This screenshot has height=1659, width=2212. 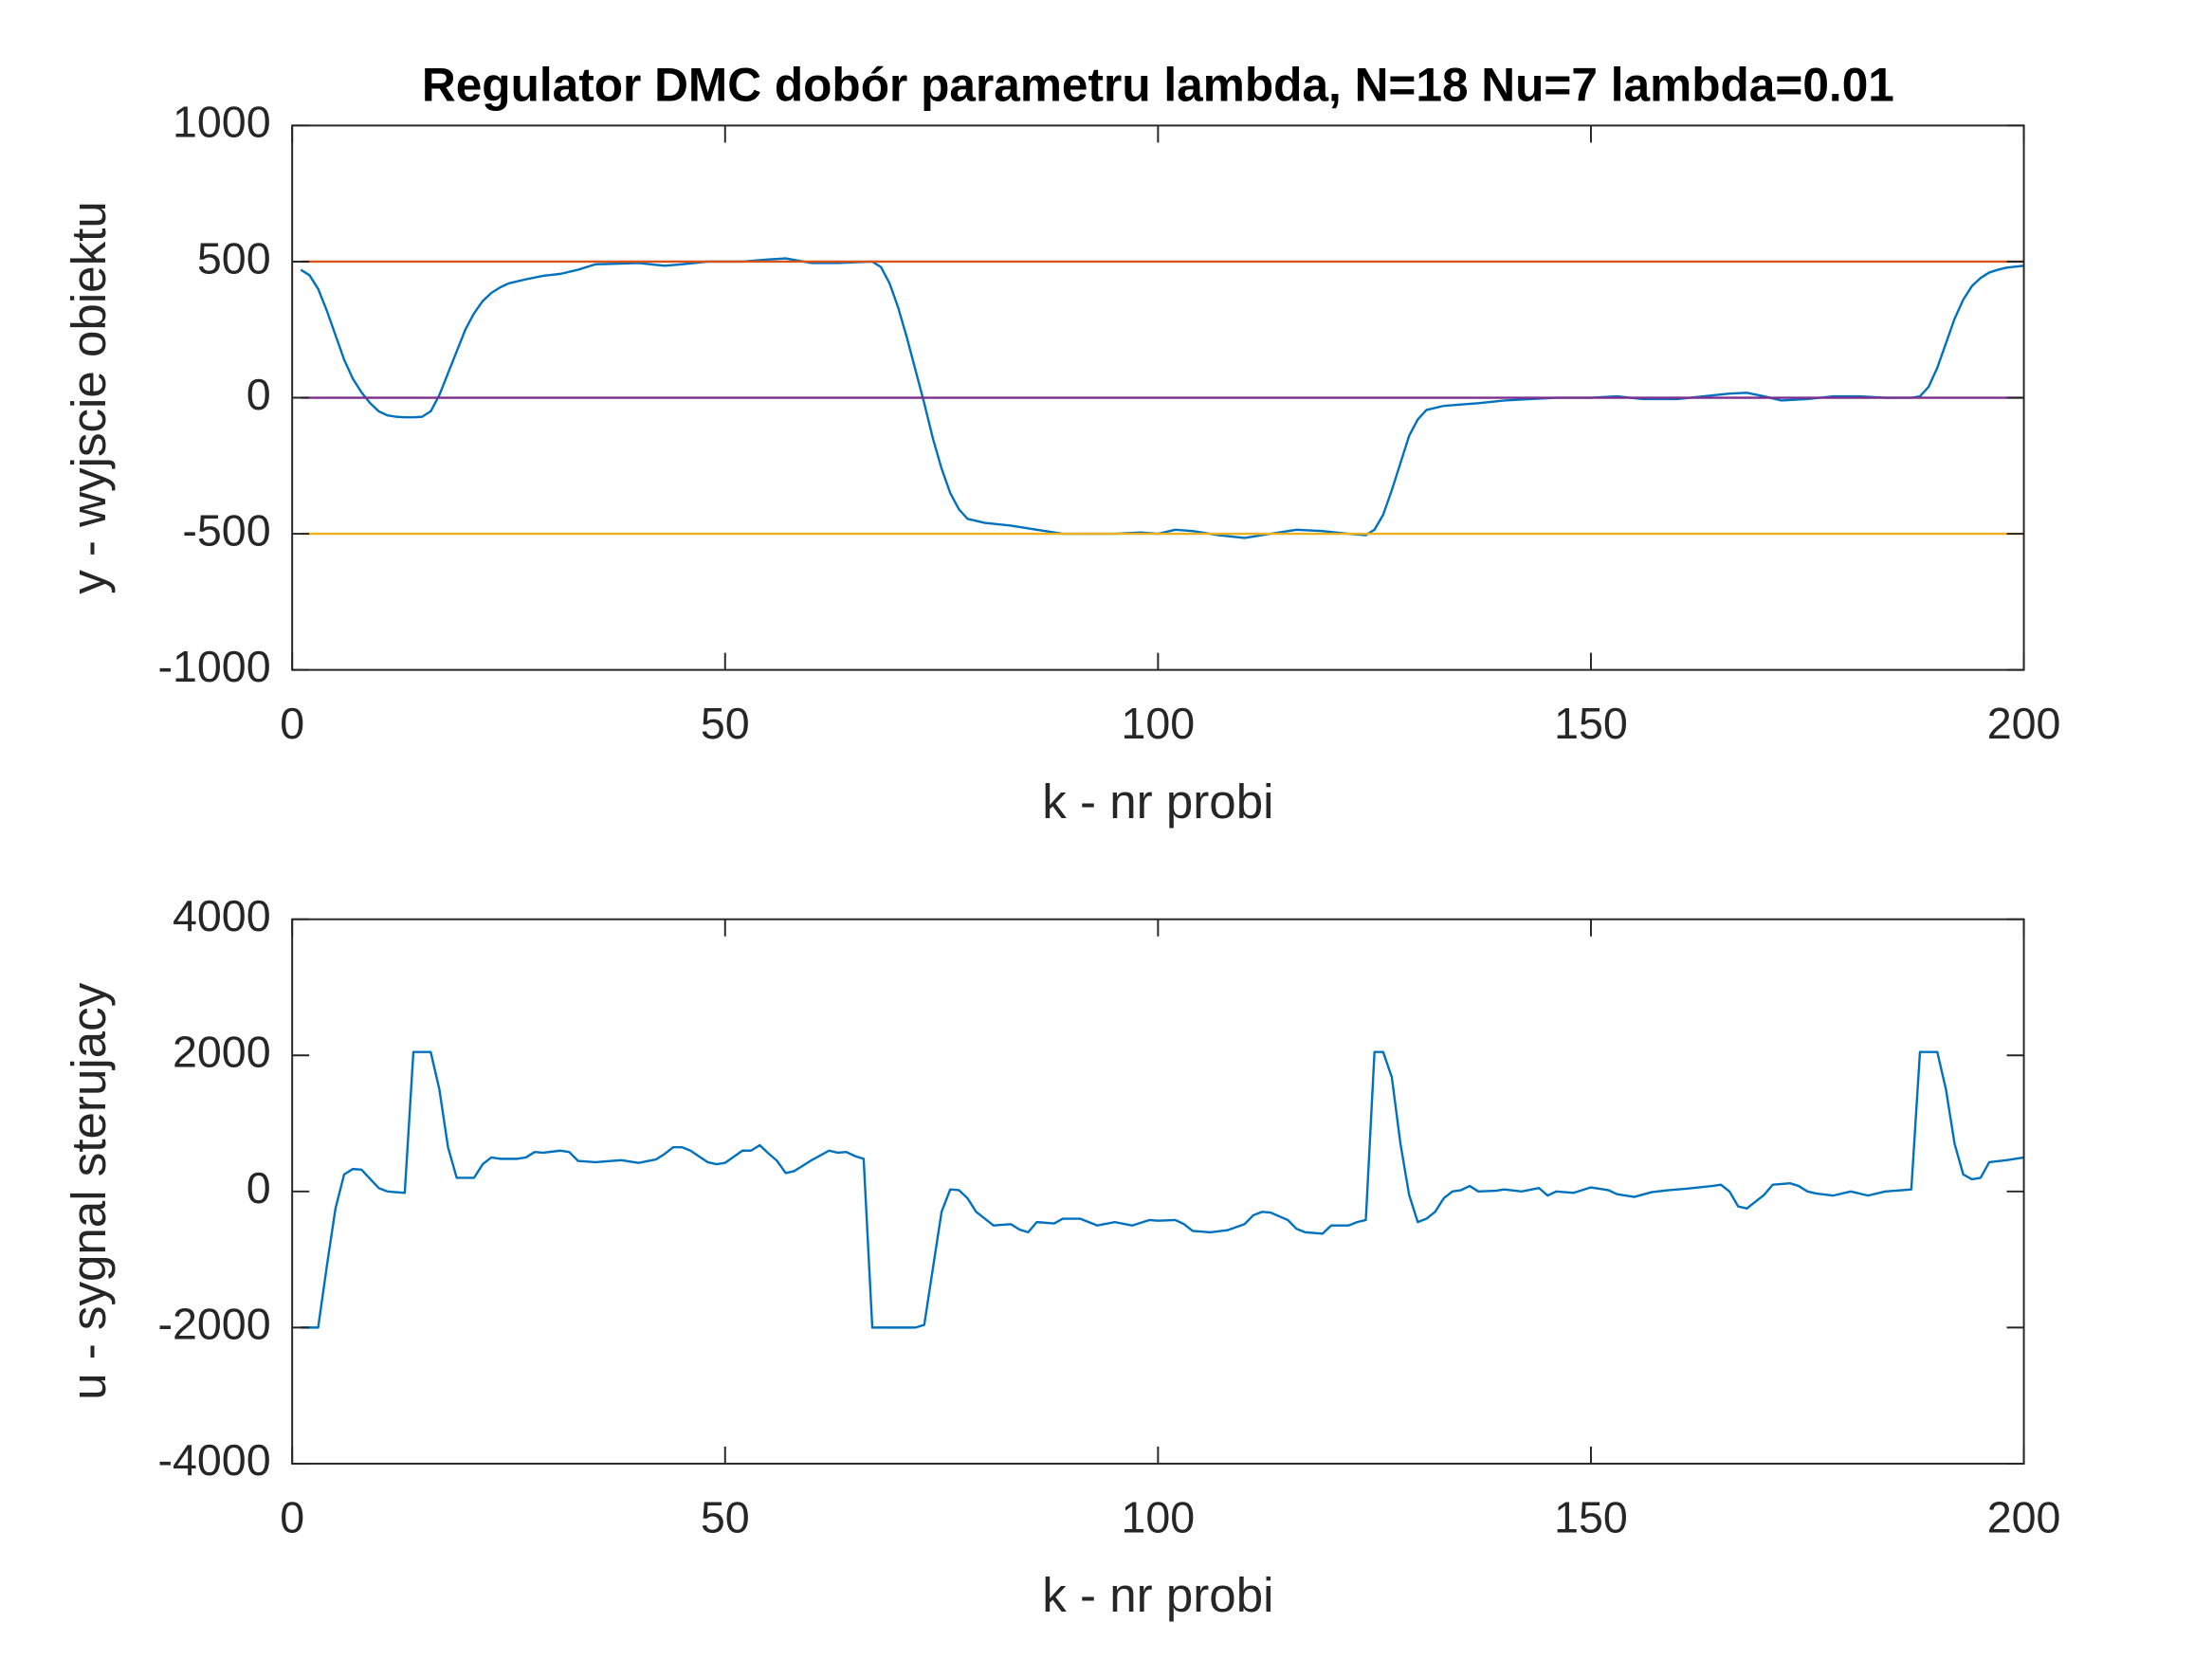 I want to click on data-line, so click(x=1162, y=1189).